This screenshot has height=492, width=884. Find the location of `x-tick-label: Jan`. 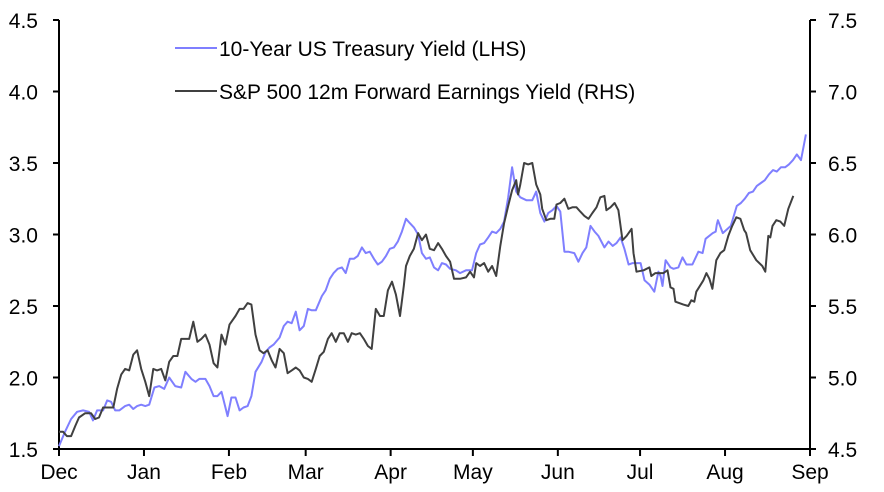

x-tick-label: Jan is located at coordinates (144, 472).